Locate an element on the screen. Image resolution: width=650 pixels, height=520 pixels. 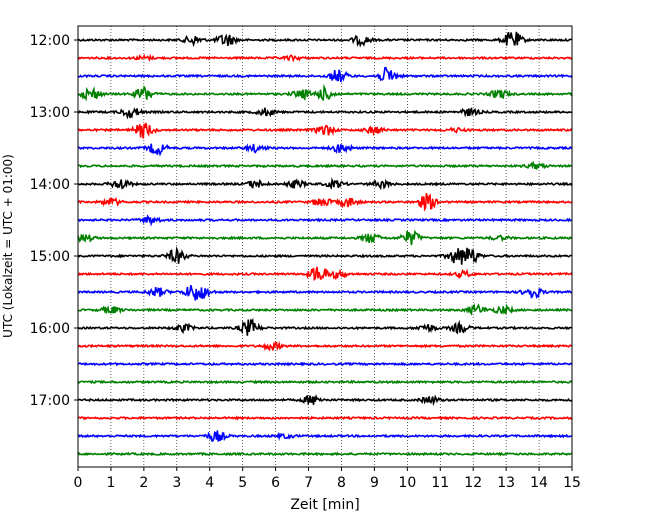
y-tick-label-4: 16:00 is located at coordinates (50, 329).